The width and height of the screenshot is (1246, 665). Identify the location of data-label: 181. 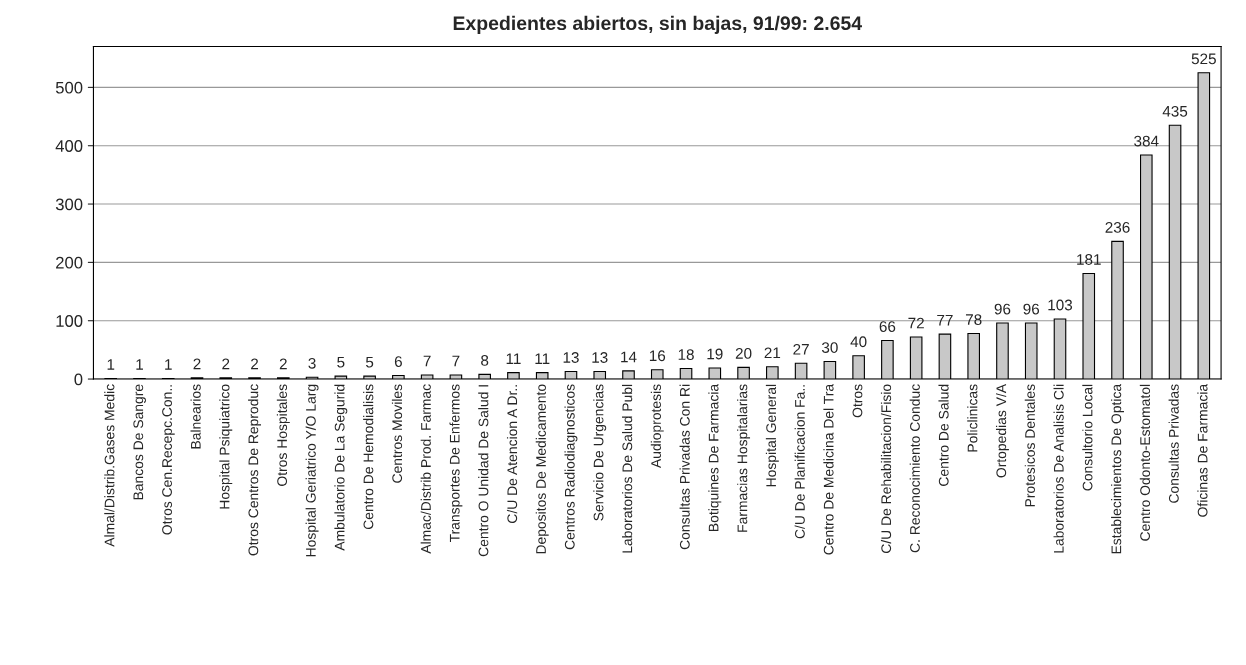
(1089, 259).